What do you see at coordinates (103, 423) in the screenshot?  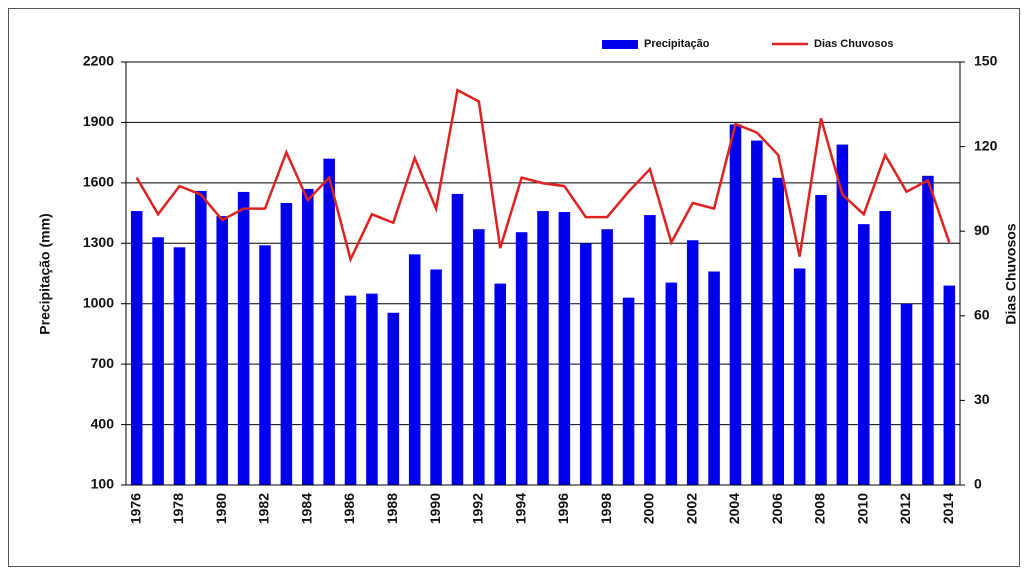 I see `y-tick-label: 400` at bounding box center [103, 423].